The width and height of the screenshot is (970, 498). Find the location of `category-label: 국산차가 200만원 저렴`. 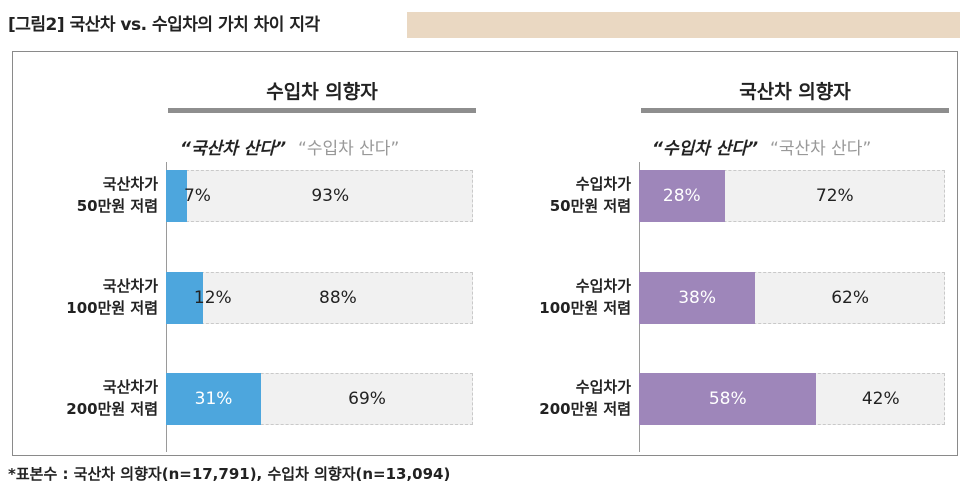

category-label: 국산차가 200만원 저렴 is located at coordinates (83, 398).